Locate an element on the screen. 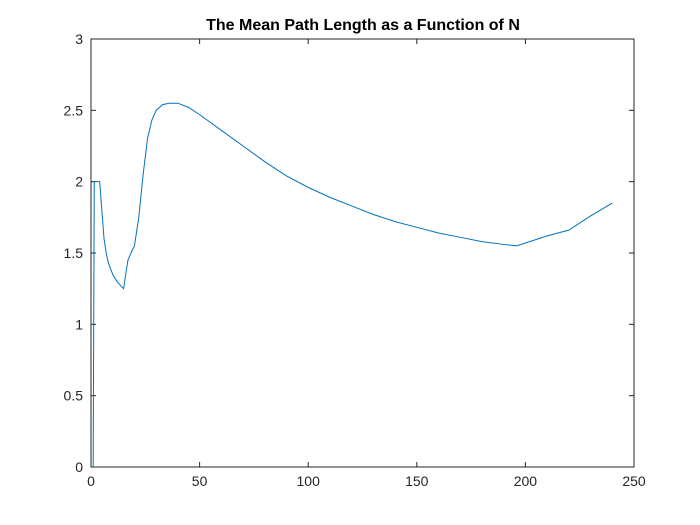  x-tick-label: 200 is located at coordinates (526, 481).